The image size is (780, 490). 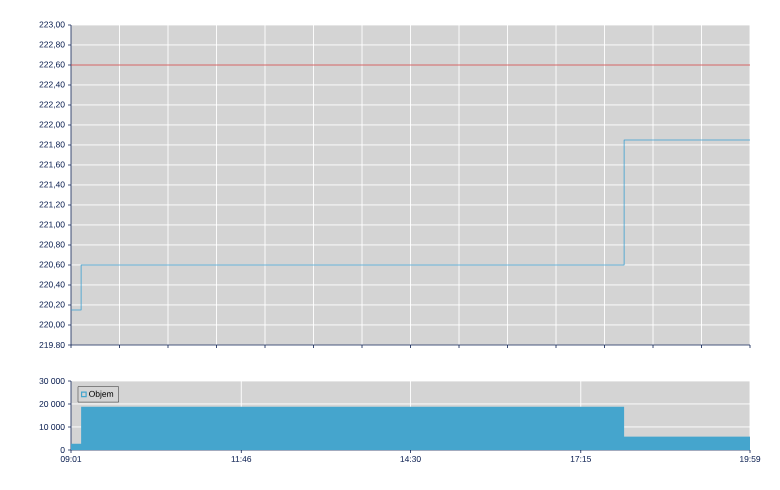 I want to click on y-tick-label: 222,00, so click(x=52, y=124).